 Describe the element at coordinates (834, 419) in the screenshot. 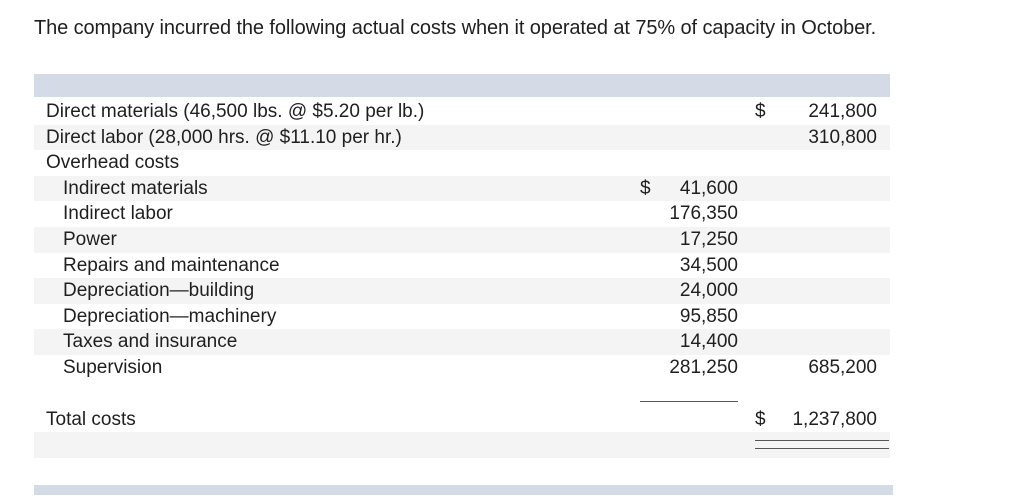

I see `total-amount: 1,237,800` at that location.